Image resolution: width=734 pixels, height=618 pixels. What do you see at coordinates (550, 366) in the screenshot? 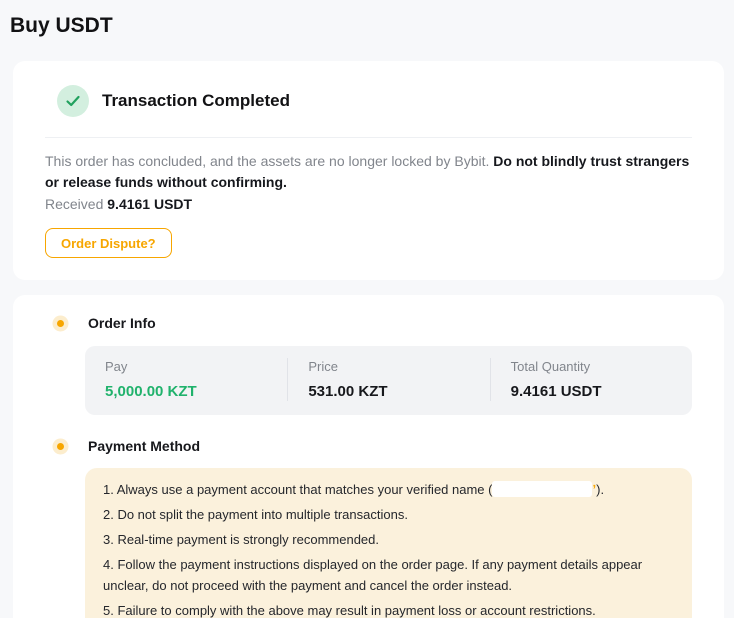
I see `total-quantity-label: Total Quantity` at bounding box center [550, 366].